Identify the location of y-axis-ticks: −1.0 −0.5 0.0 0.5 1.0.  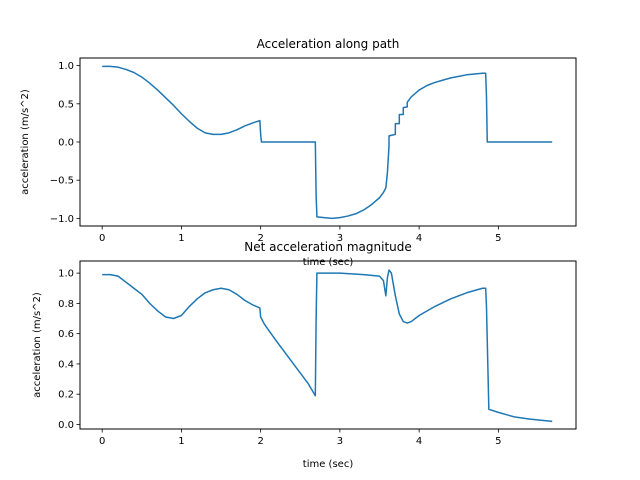
(65, 143).